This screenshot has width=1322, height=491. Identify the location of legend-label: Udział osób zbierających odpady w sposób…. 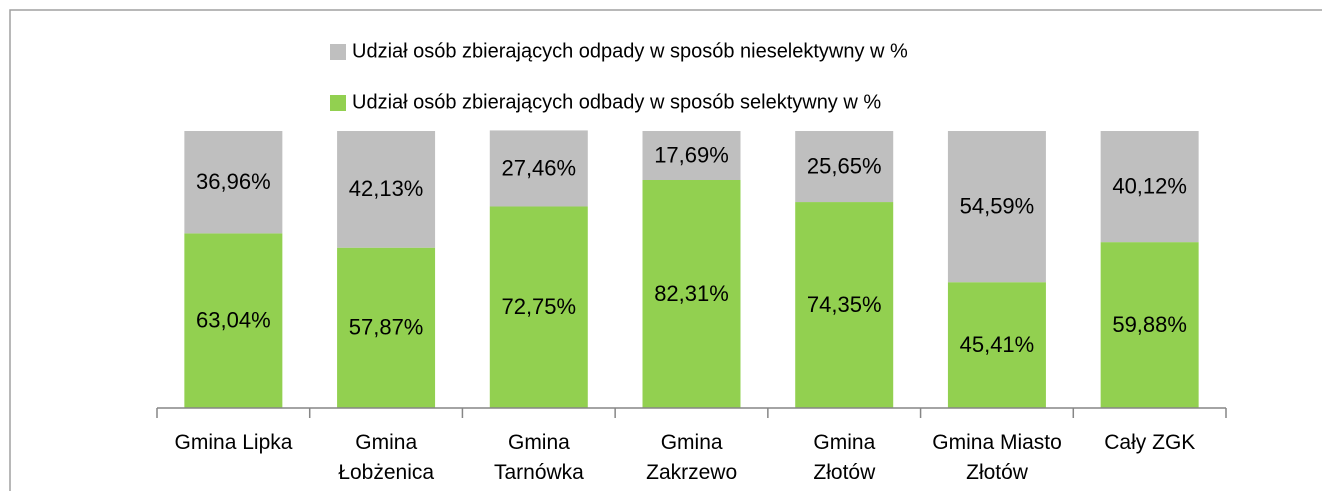
(630, 51).